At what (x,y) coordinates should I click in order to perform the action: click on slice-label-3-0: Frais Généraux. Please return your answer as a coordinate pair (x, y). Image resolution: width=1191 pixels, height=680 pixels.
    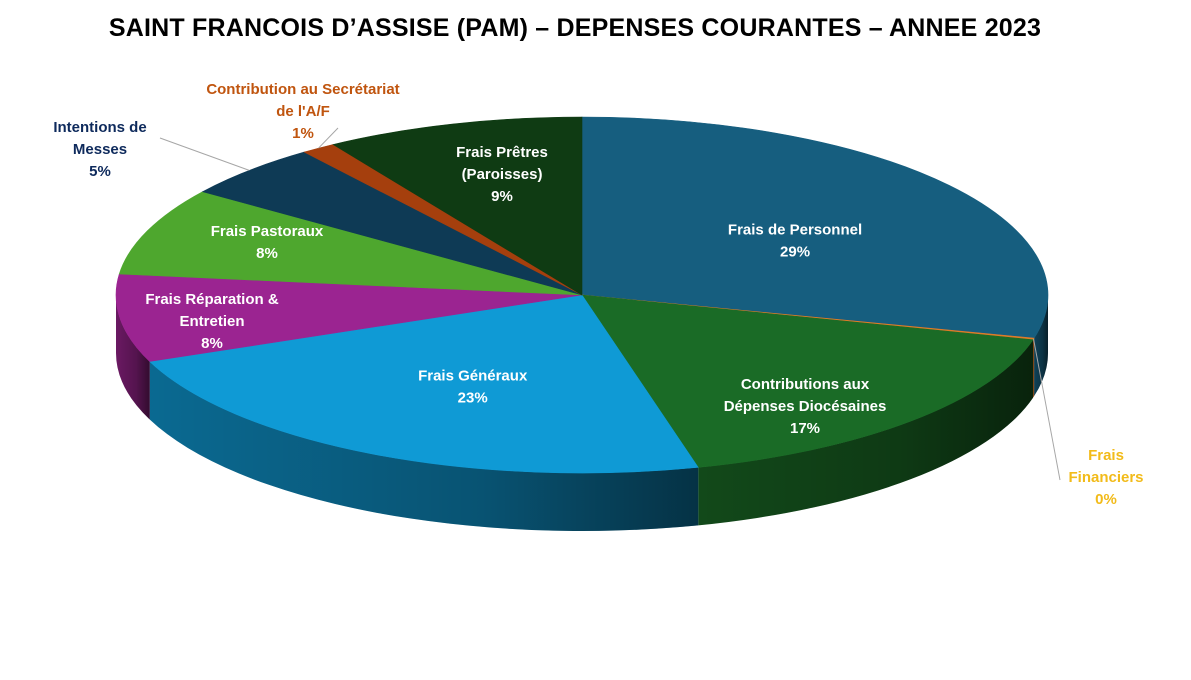
    Looking at the image, I should click on (473, 376).